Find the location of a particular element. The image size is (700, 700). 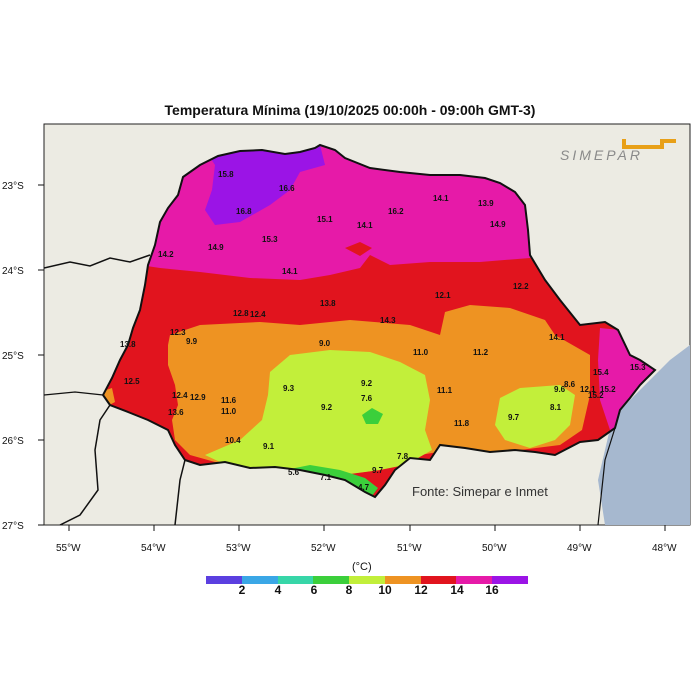

station-value: 8.1 is located at coordinates (556, 407).